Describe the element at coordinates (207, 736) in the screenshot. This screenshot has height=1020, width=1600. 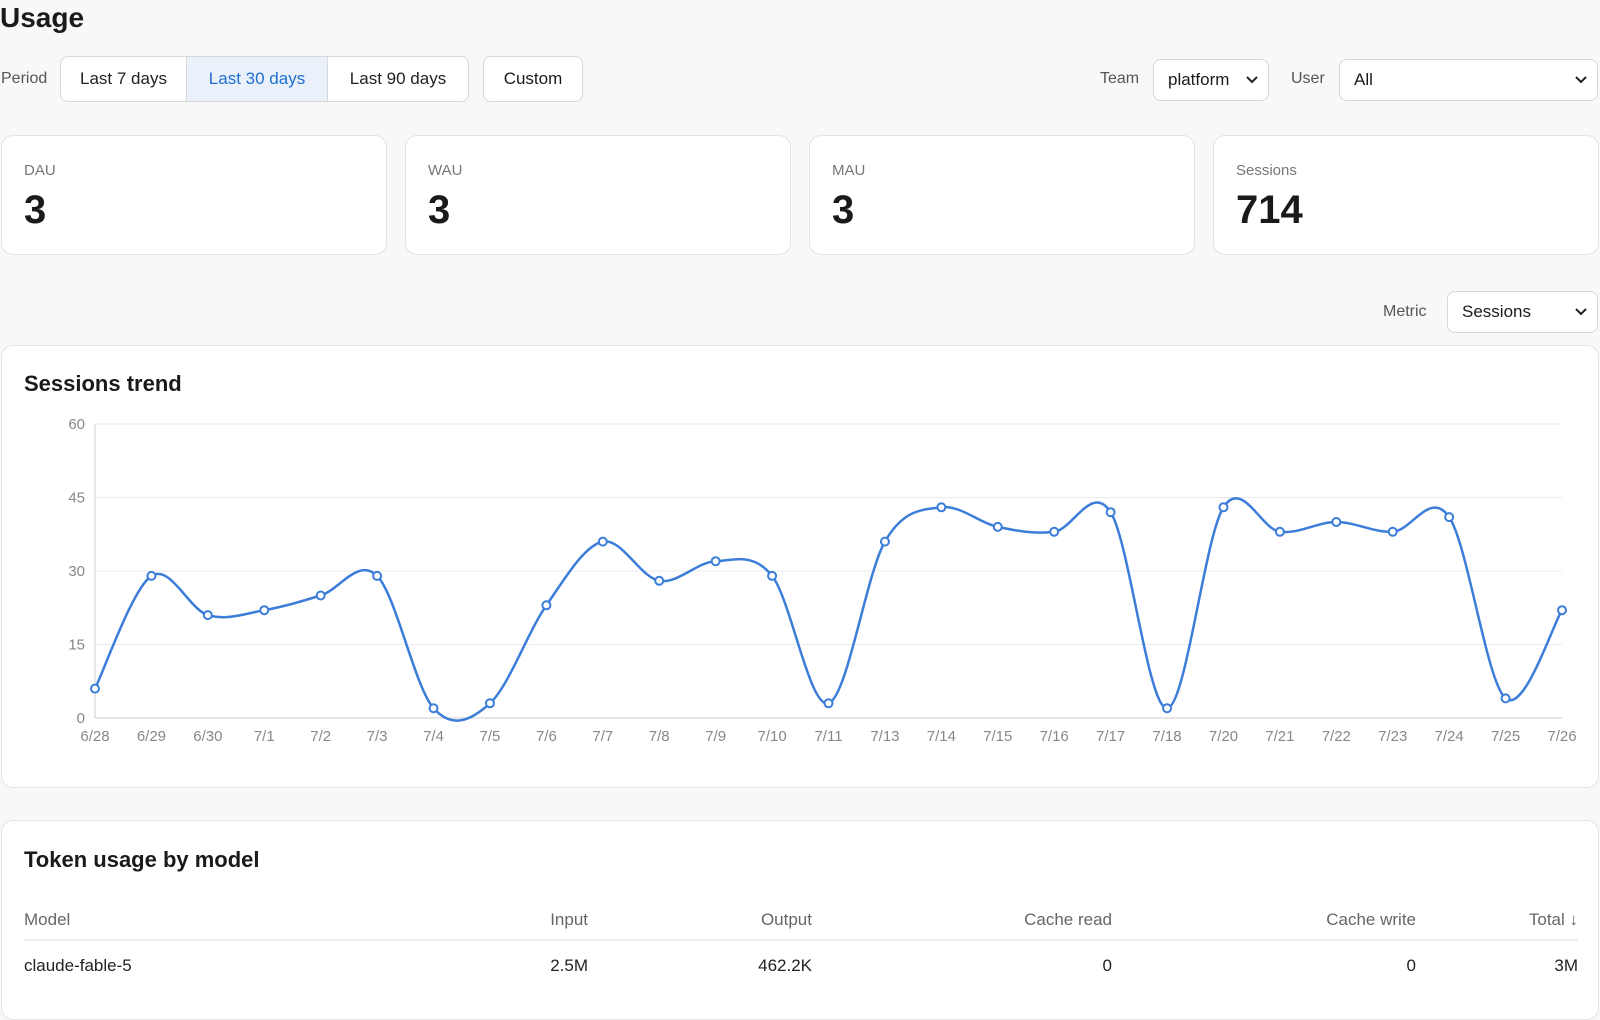
I see `x-tick-label: 6/30` at that location.